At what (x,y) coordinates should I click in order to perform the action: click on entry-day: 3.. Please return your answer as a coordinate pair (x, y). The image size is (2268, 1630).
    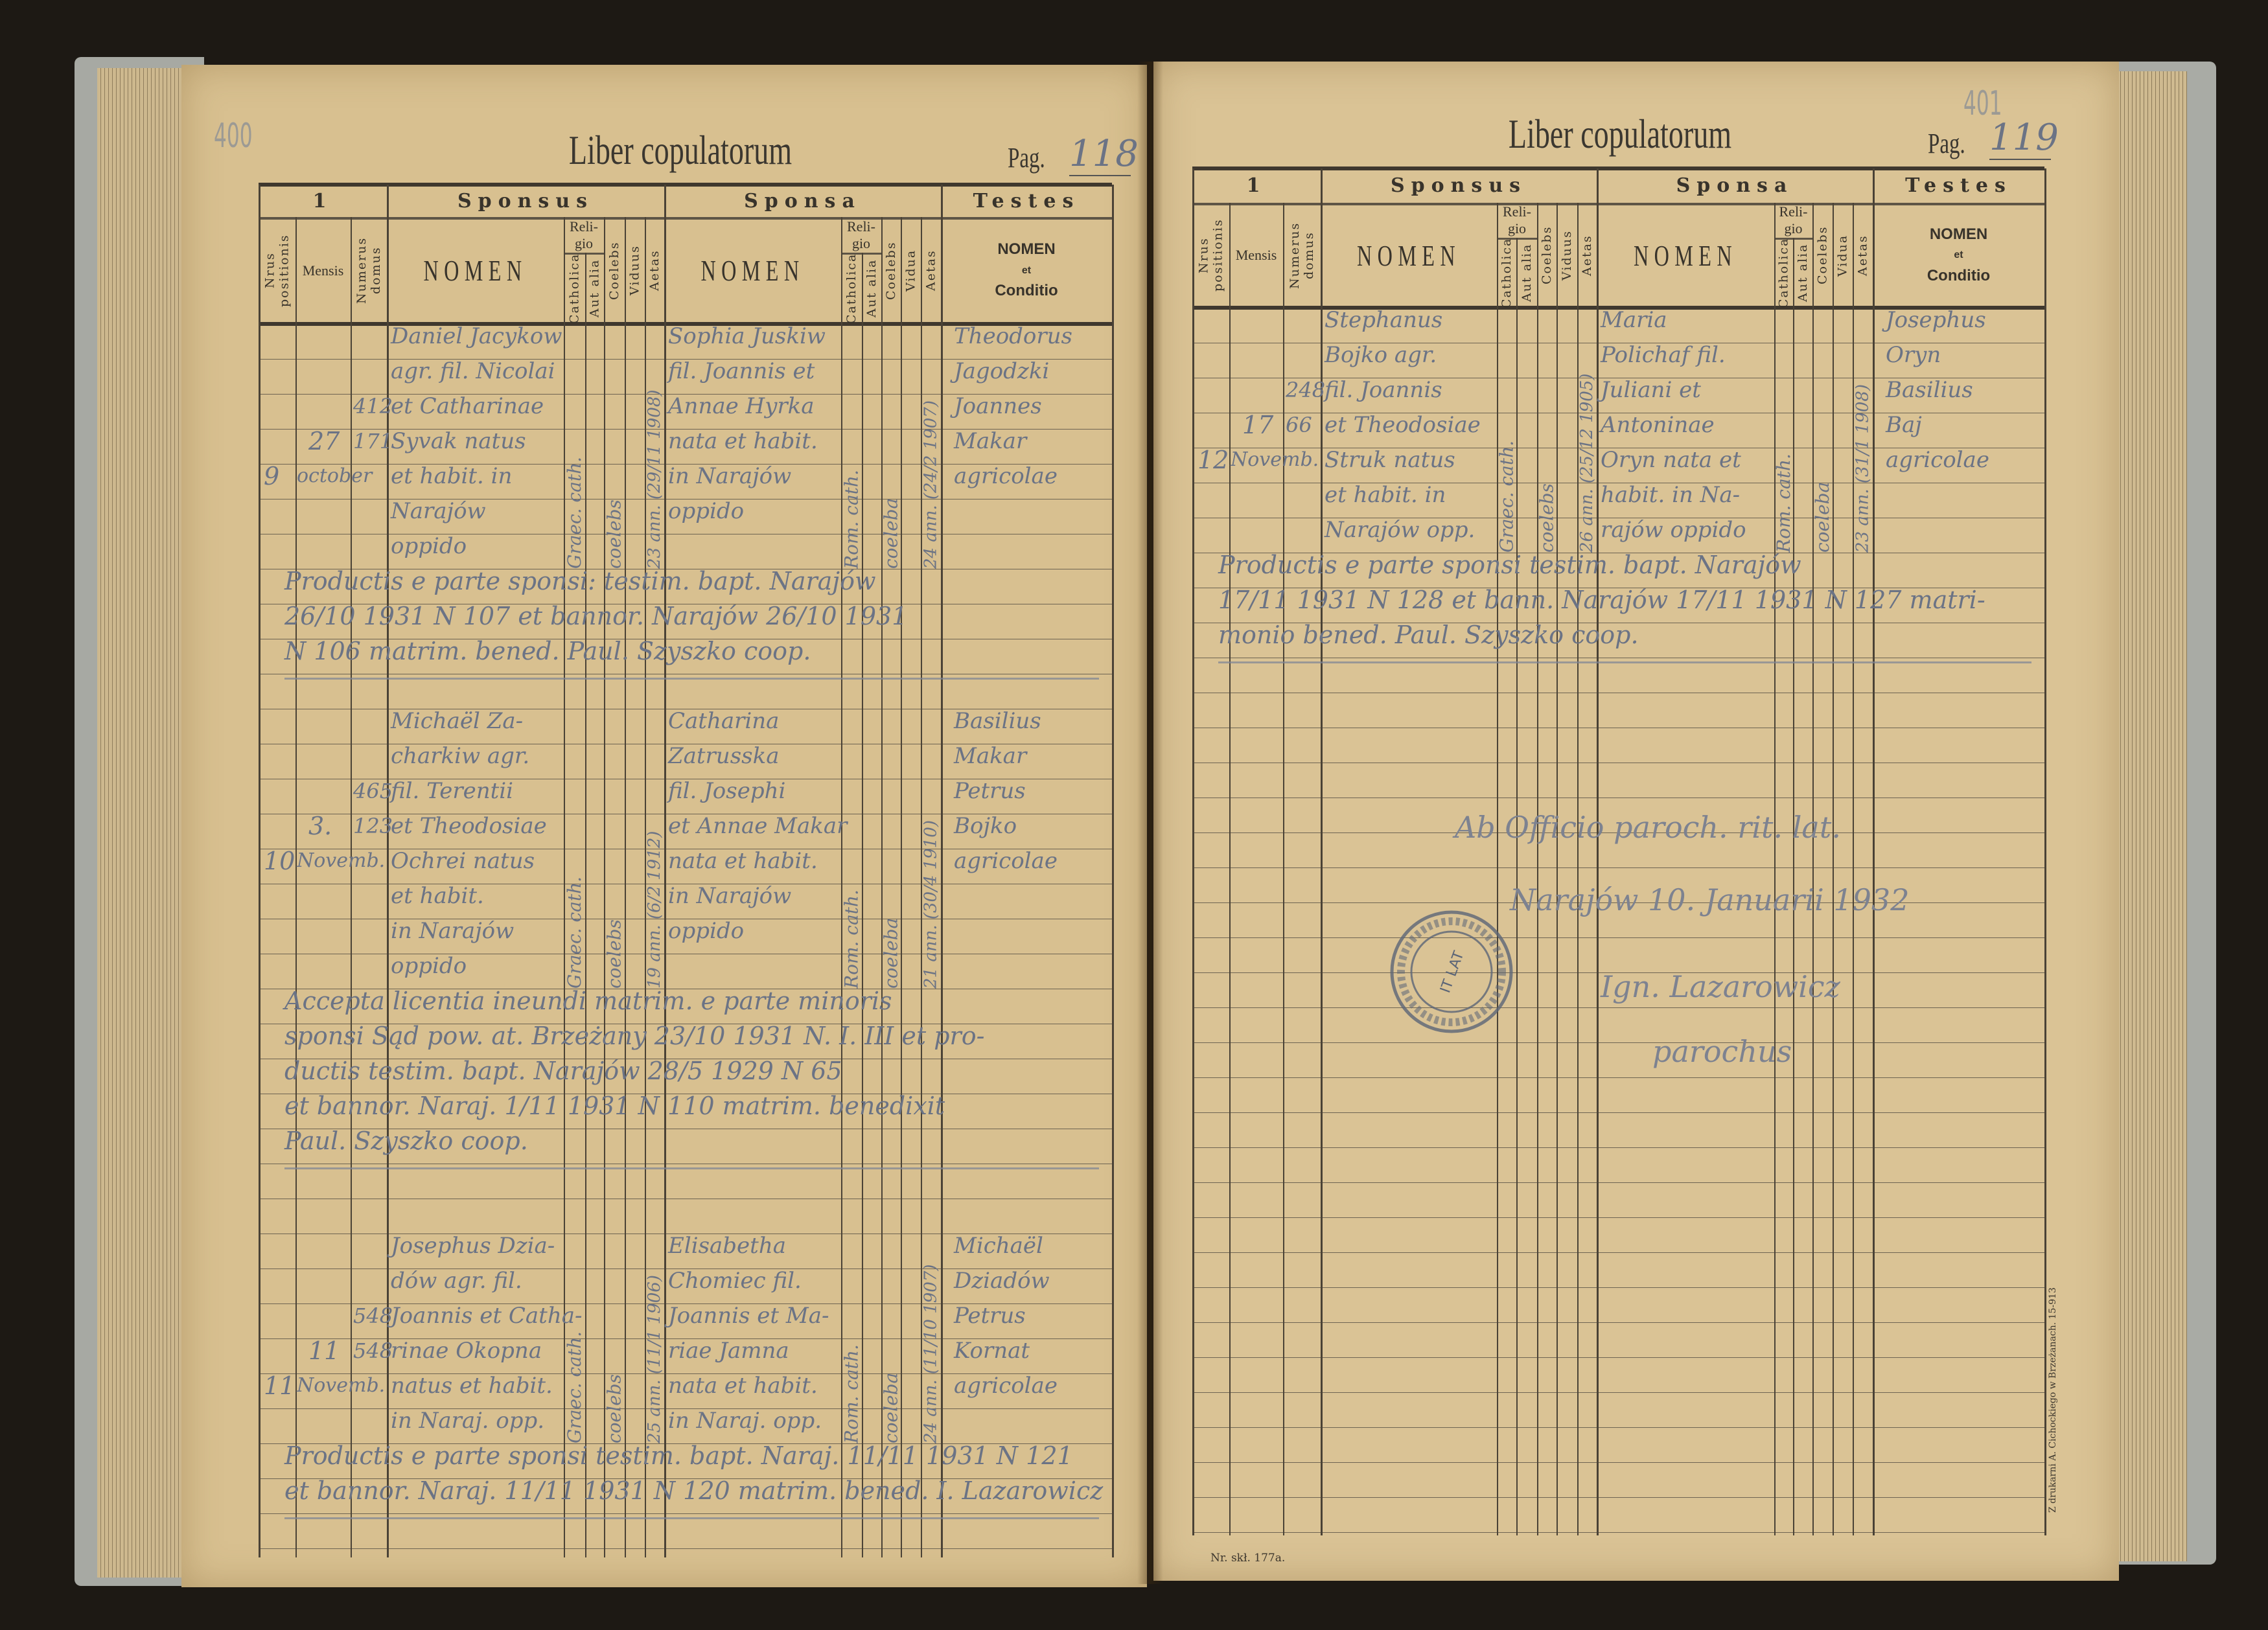
    Looking at the image, I should click on (320, 826).